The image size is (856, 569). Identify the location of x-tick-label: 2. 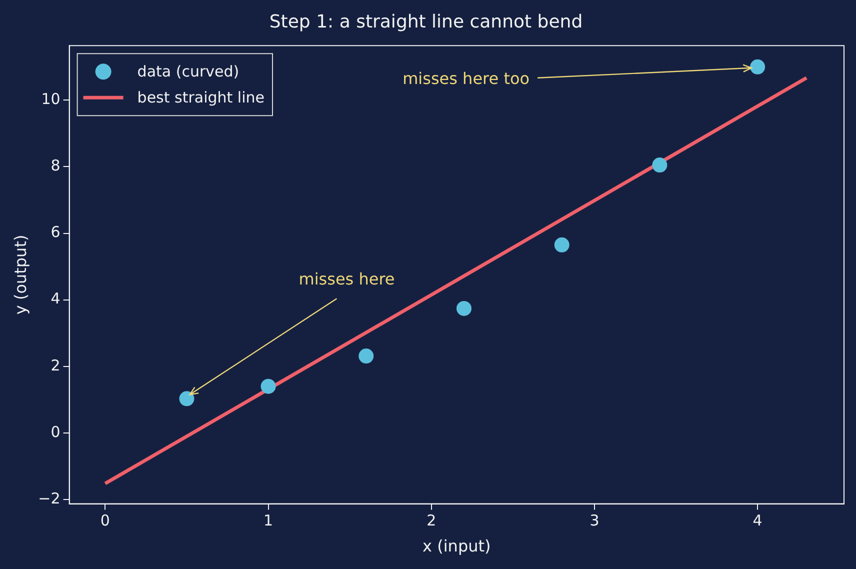
(431, 521).